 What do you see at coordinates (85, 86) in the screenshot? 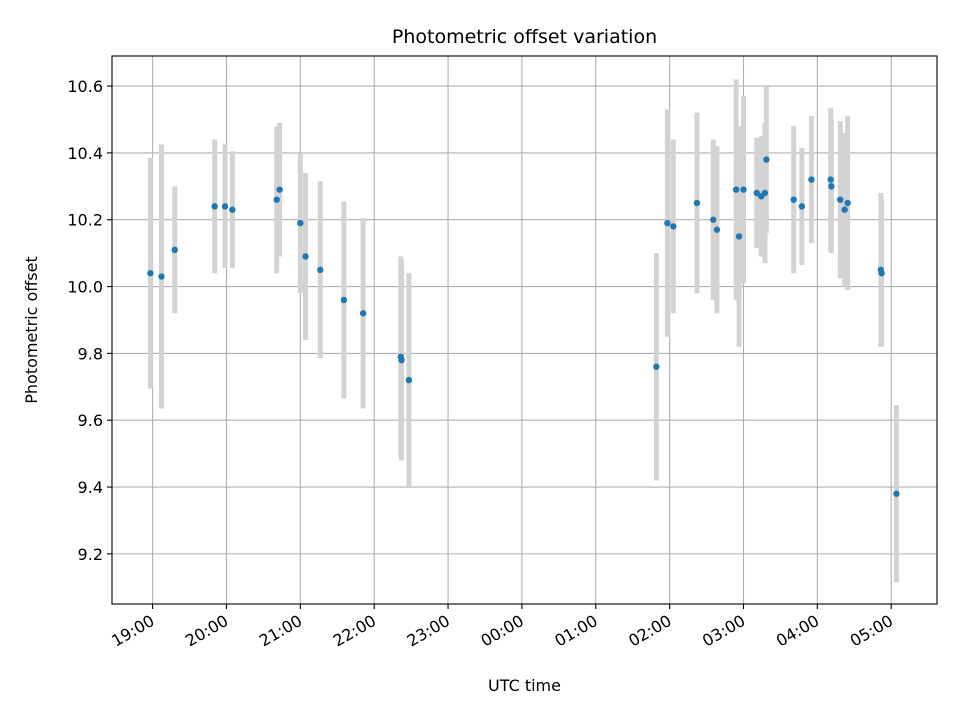
I see `y-tick-label: 10.6` at bounding box center [85, 86].